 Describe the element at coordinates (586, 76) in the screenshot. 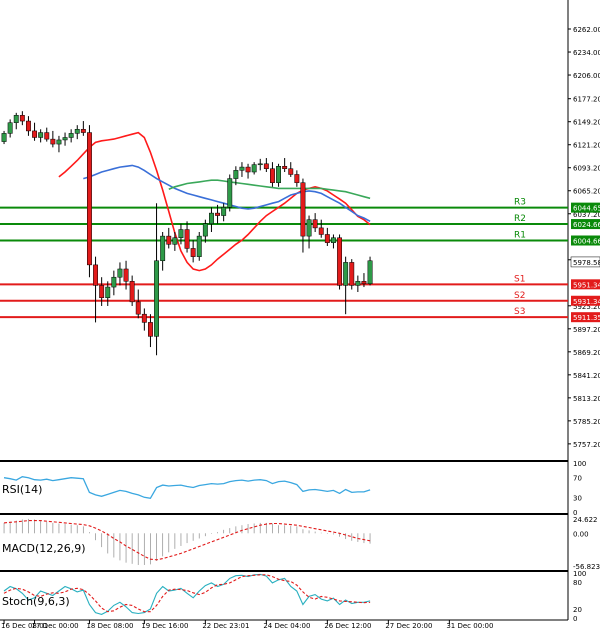

I see `price-tick-label: 6206.00` at that location.